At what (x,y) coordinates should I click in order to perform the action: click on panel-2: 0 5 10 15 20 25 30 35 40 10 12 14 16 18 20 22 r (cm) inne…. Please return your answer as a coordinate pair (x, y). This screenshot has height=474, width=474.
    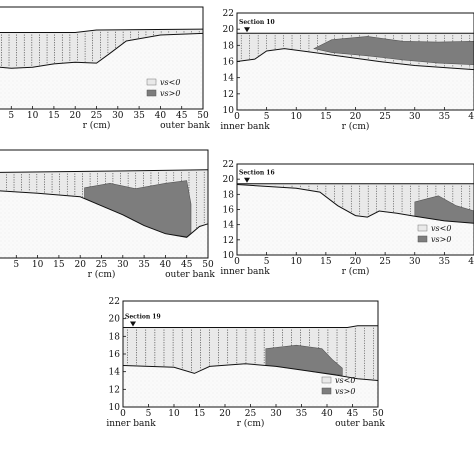
    Looking at the image, I should click on (347, 70).